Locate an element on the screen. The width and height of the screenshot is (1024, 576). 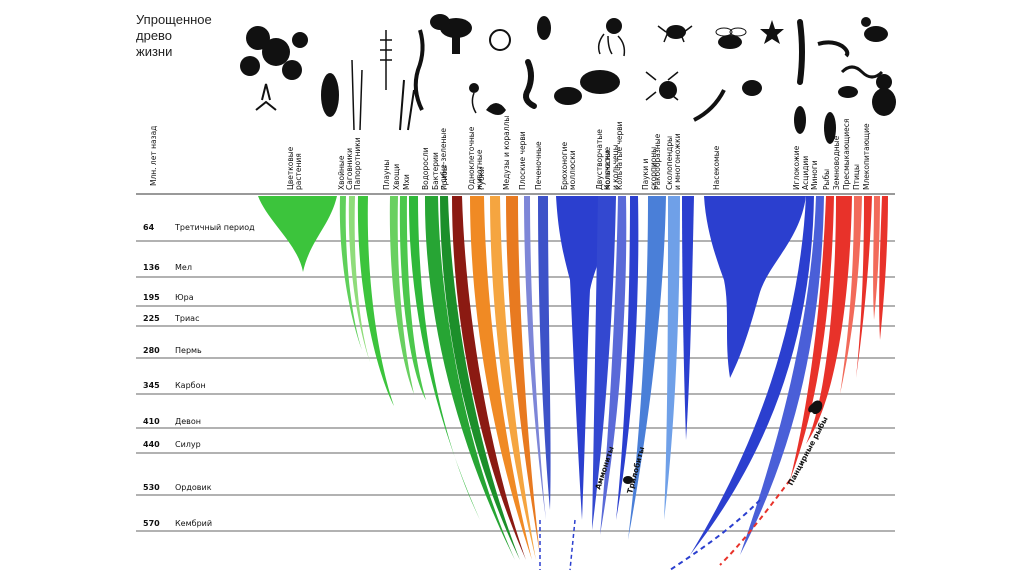
group-label: Брюхоногие is located at coordinates (564, 165).